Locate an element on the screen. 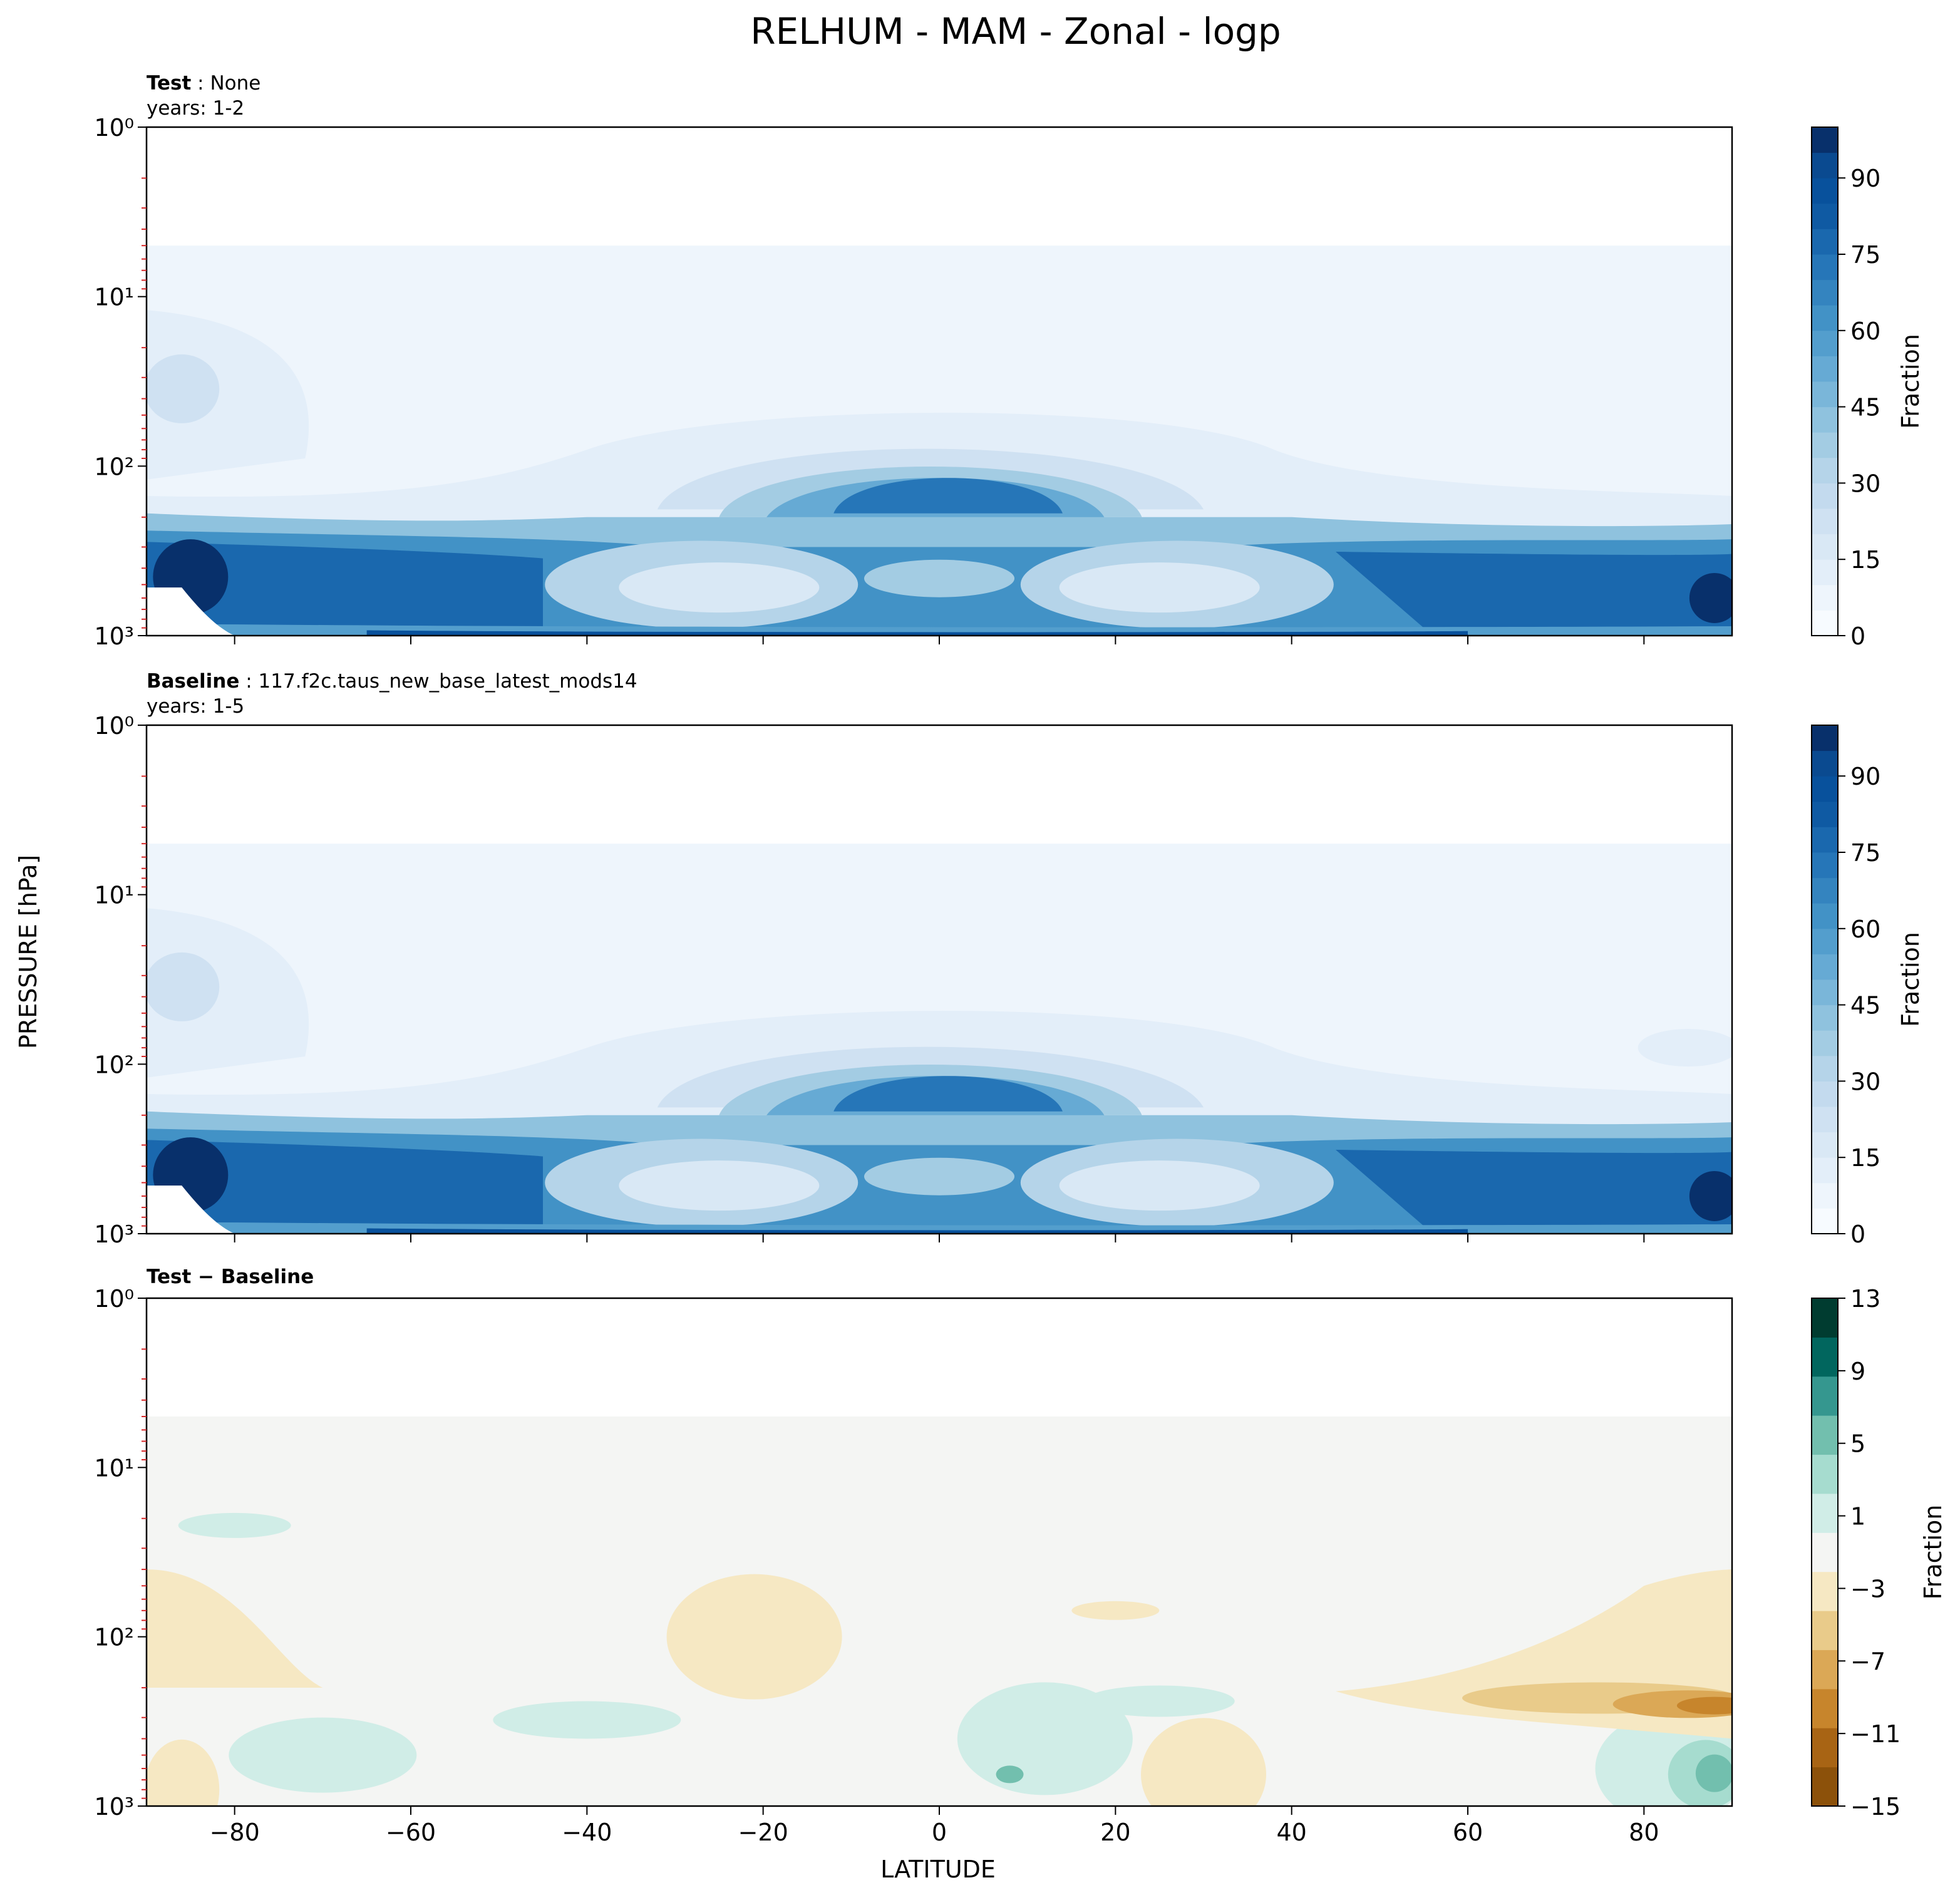 This screenshot has height=1900, width=1960. test-panel-colorbar-tick-label-2: 30 is located at coordinates (1865, 483).